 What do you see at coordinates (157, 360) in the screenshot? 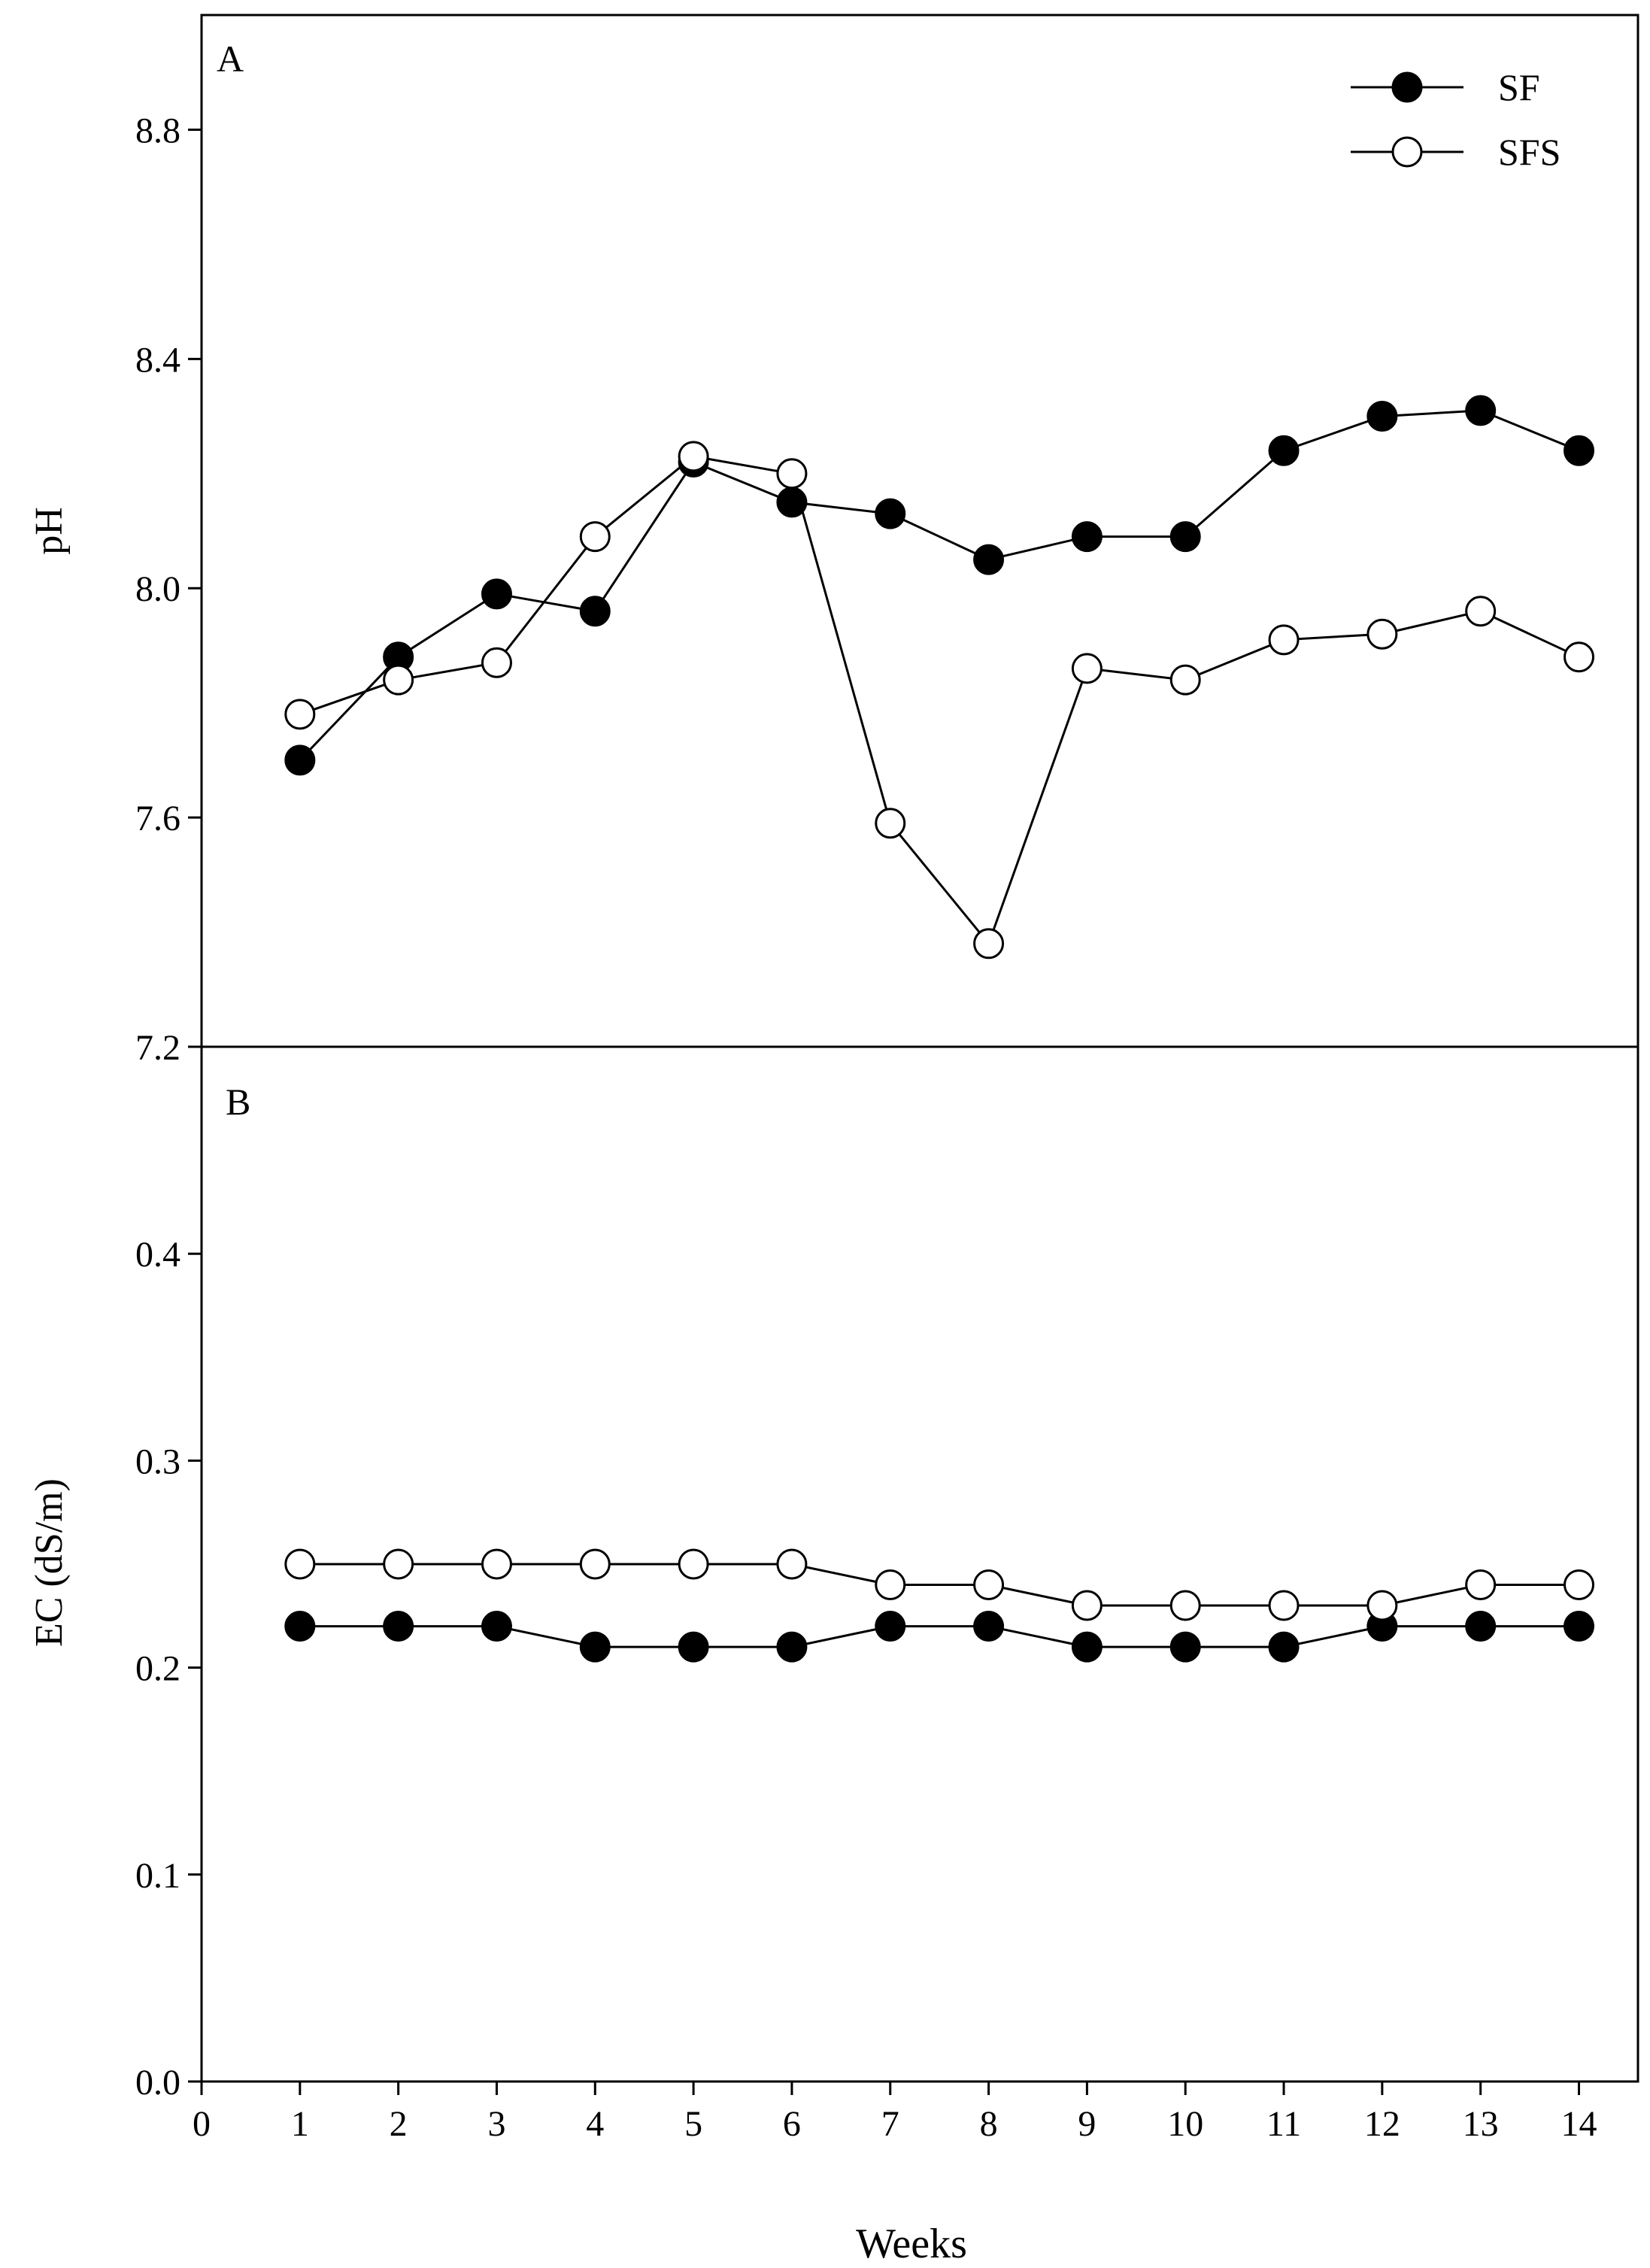
I see `ph-y-tick-label: 8.4` at bounding box center [157, 360].